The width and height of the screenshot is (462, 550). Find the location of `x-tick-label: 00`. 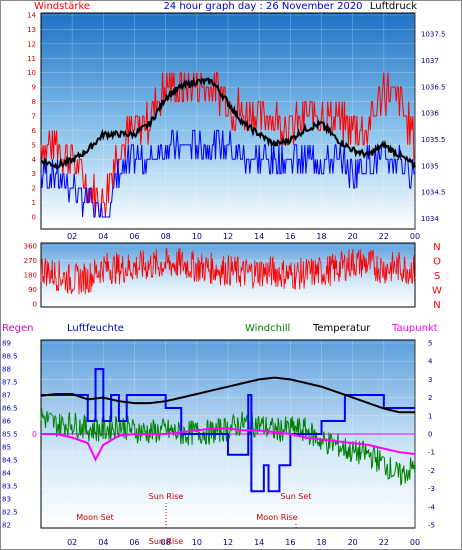

x-tick-label: 00 is located at coordinates (415, 236).